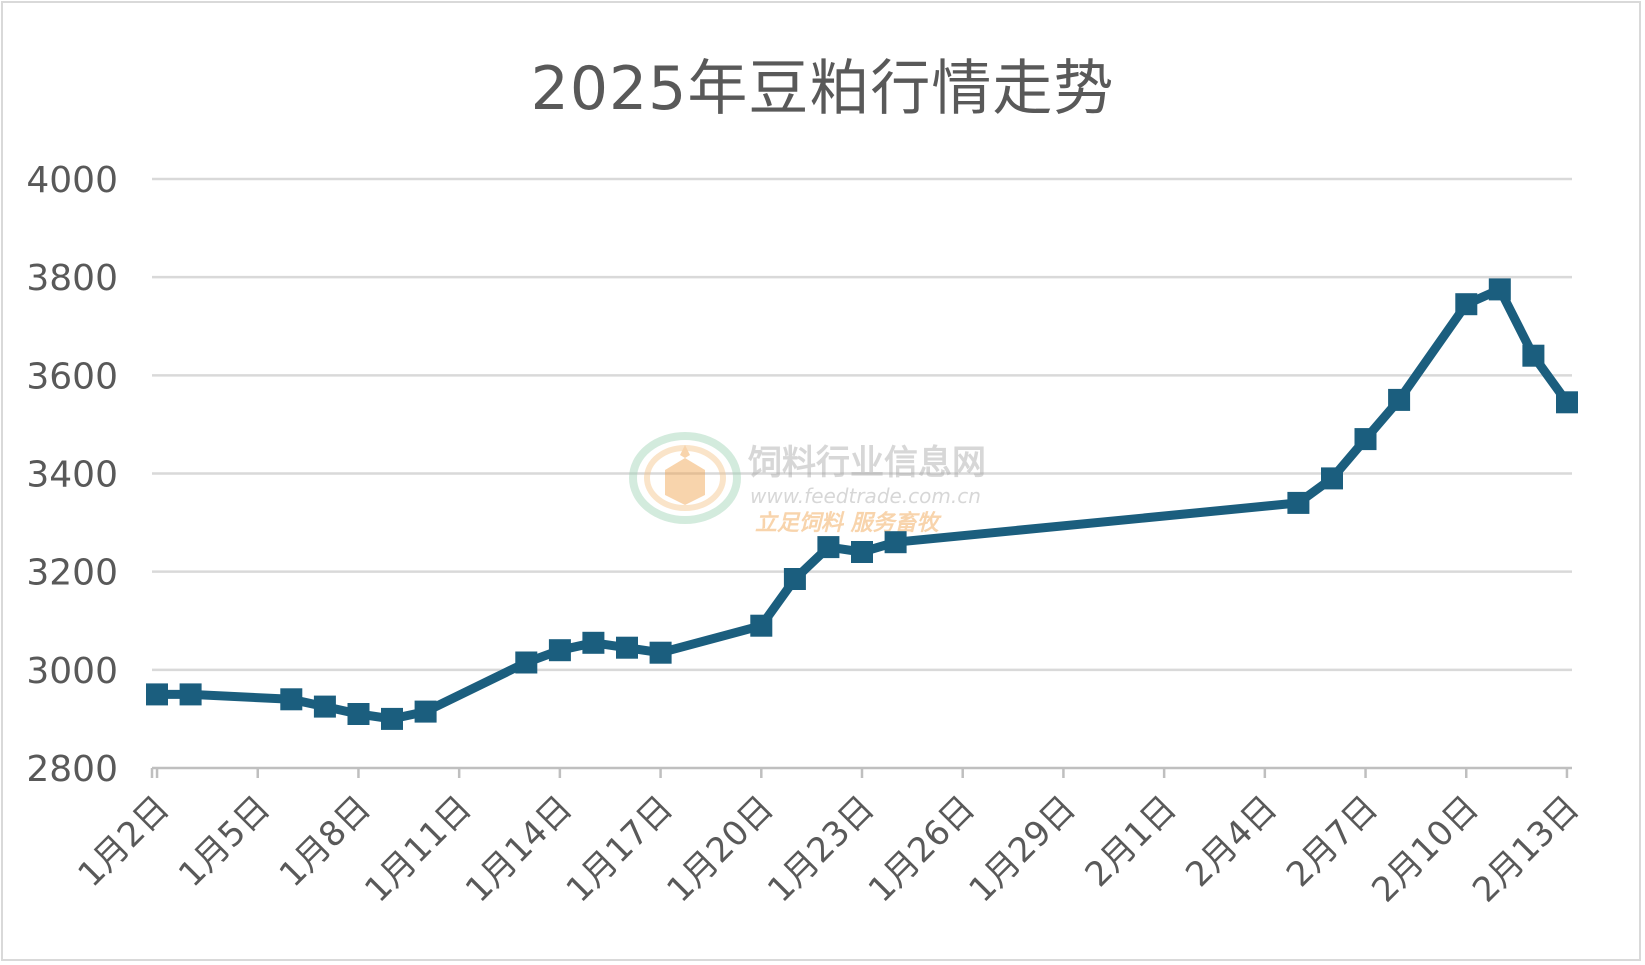  What do you see at coordinates (1526, 849) in the screenshot?
I see `x-tick-label: 2月13日` at bounding box center [1526, 849].